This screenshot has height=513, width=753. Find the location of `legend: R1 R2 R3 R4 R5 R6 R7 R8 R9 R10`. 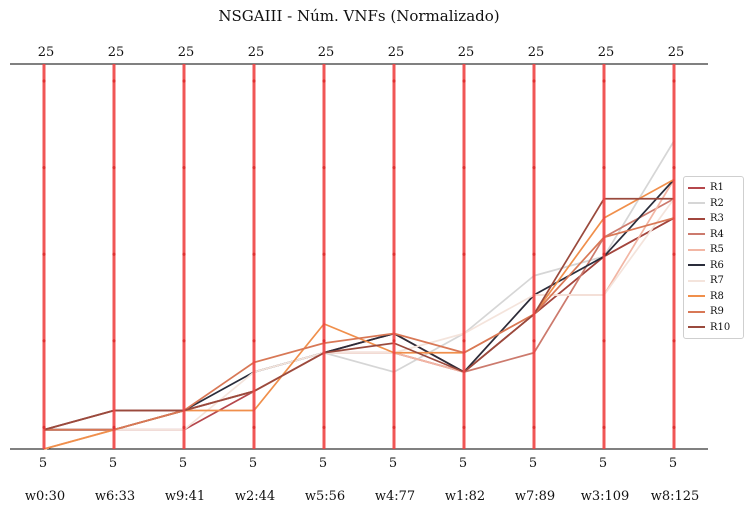

legend: R1 R2 R3 R4 R5 R6 R7 R8 R9 R10 is located at coordinates (713, 257).